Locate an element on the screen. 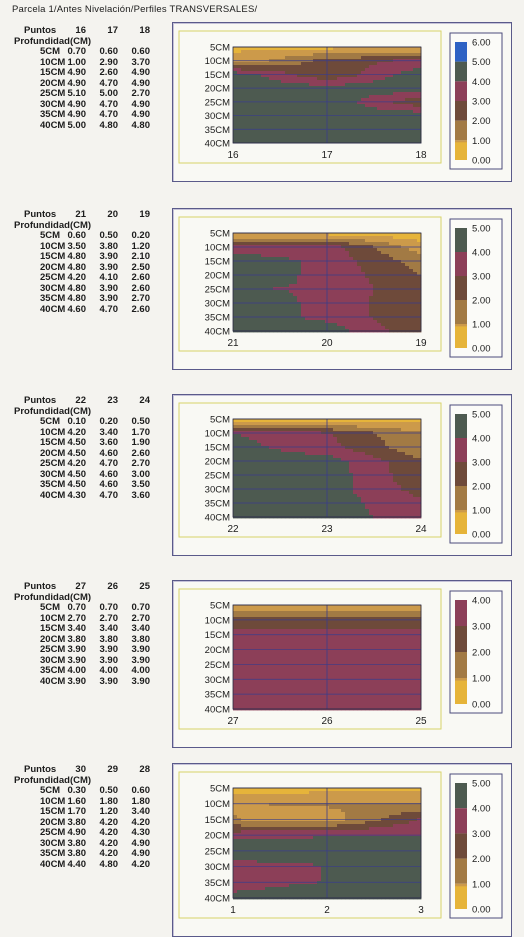  legend-label: 4.00 is located at coordinates (481, 439).